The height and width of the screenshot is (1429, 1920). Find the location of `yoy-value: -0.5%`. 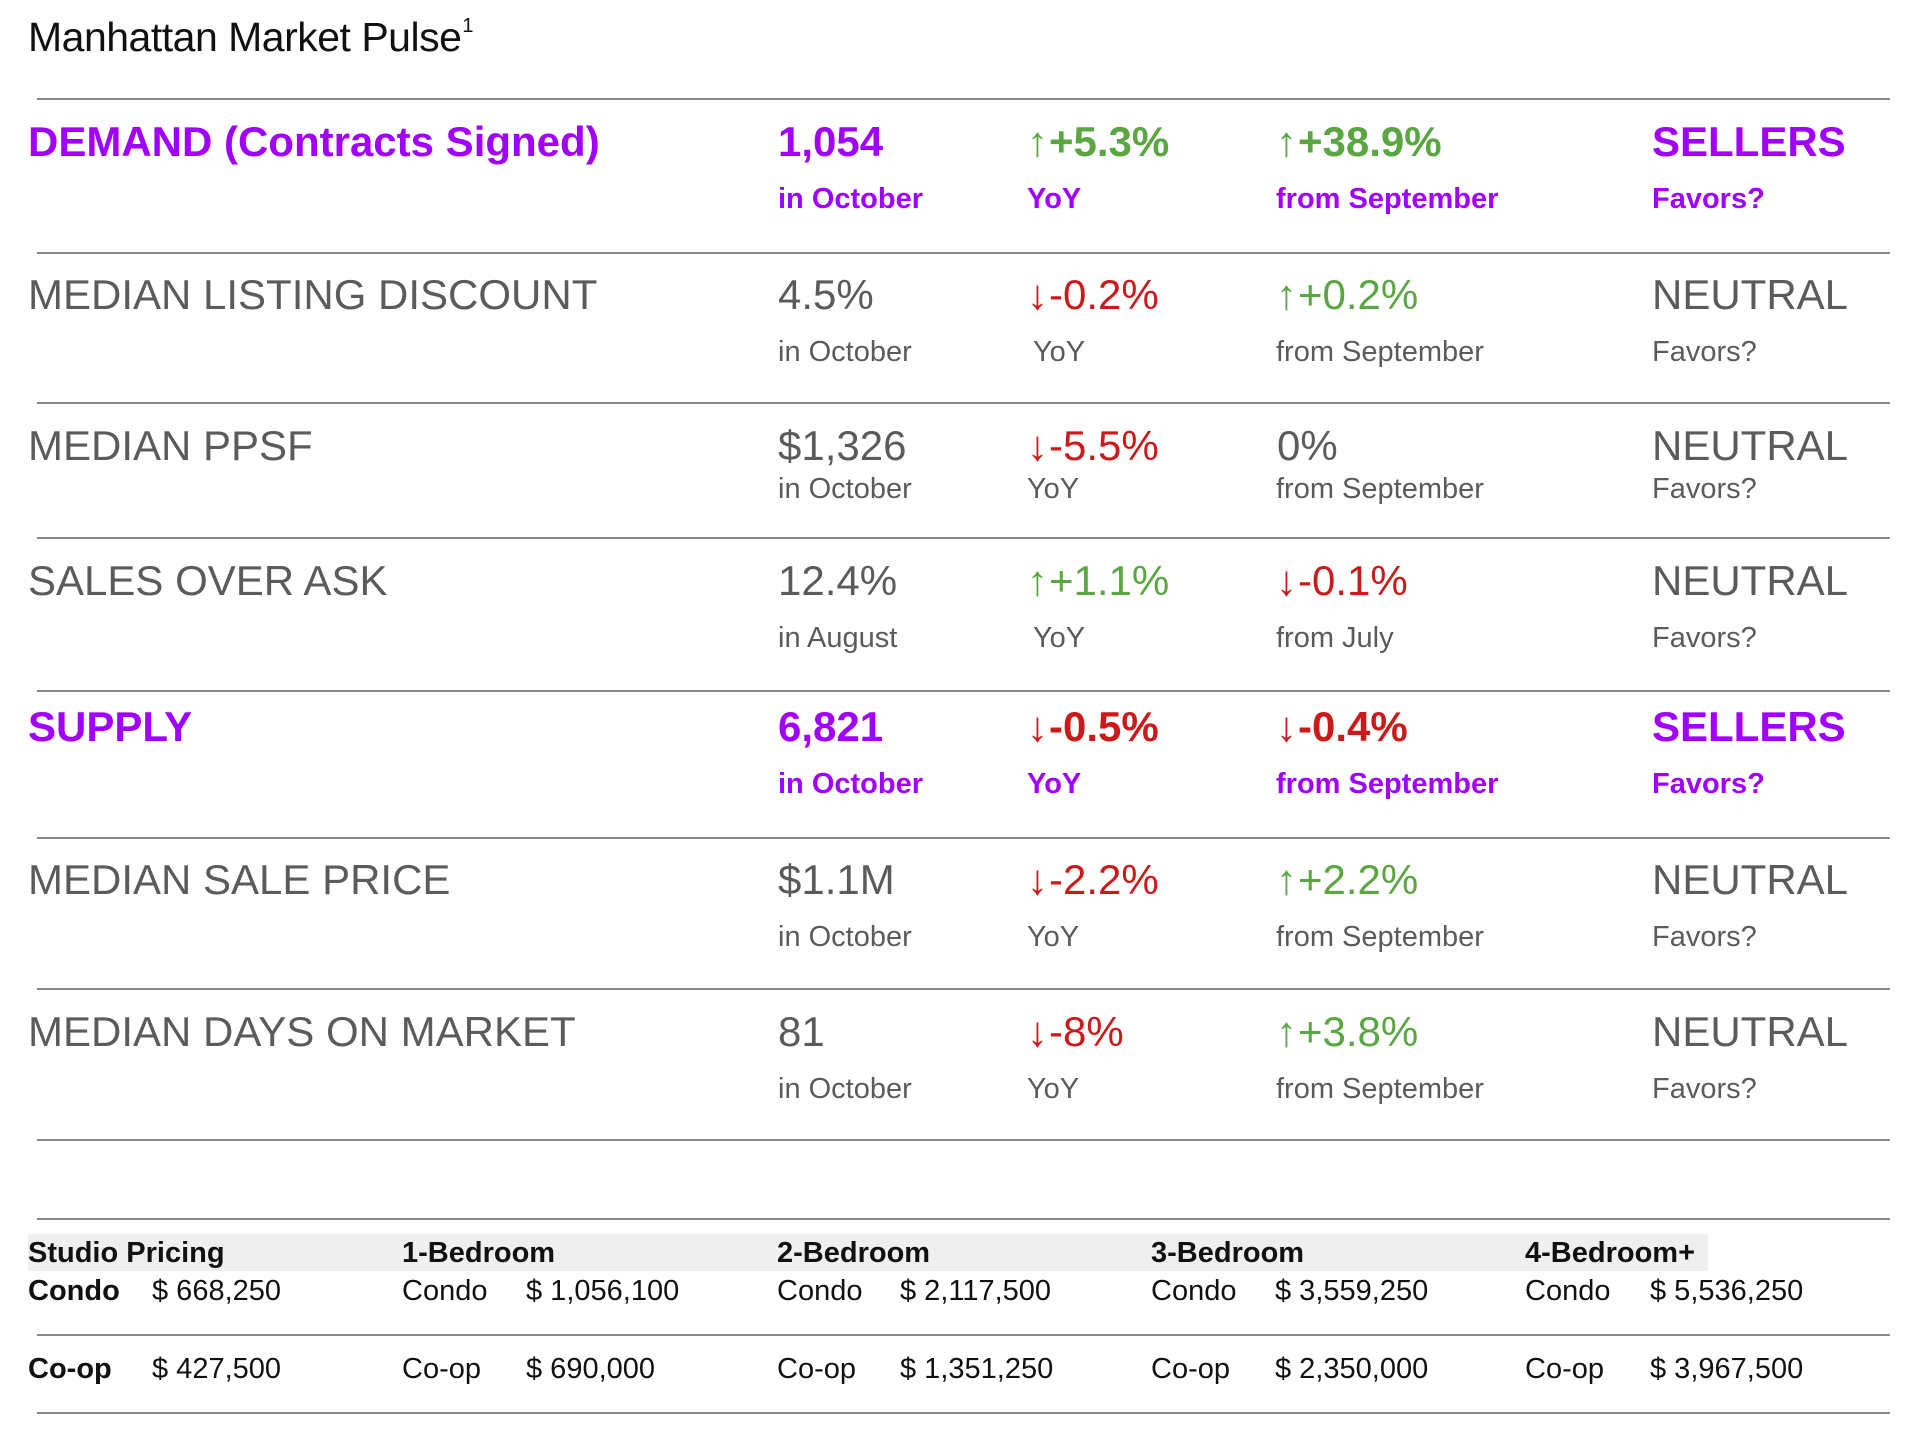

yoy-value: -0.5% is located at coordinates (1104, 726).